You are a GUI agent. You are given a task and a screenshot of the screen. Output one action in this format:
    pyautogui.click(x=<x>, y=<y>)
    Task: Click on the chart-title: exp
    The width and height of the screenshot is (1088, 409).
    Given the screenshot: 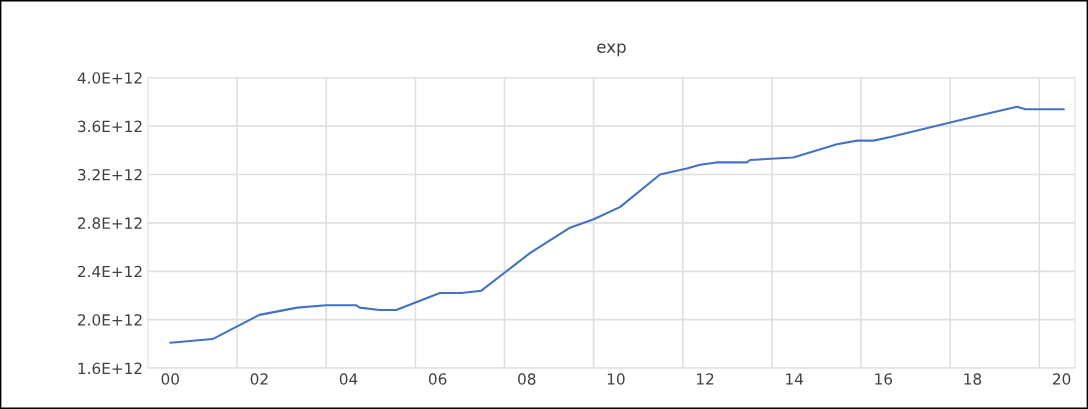 What is the action you would take?
    pyautogui.click(x=611, y=50)
    